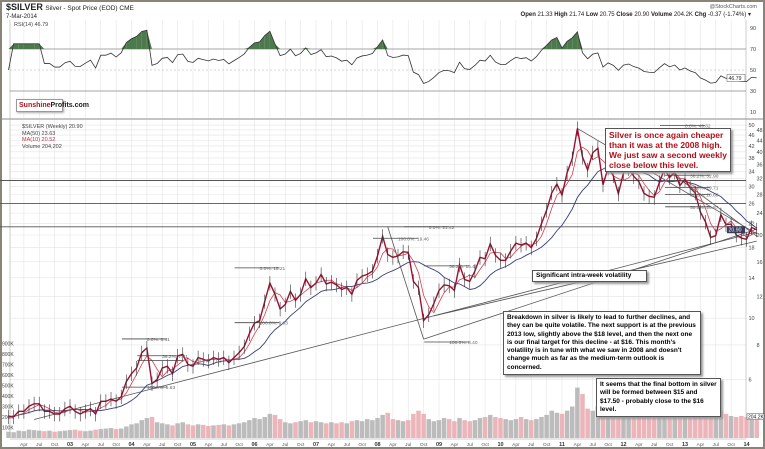 This screenshot has height=449, width=765. Describe the element at coordinates (752, 319) in the screenshot. I see `price-tick-label: 10` at that location.